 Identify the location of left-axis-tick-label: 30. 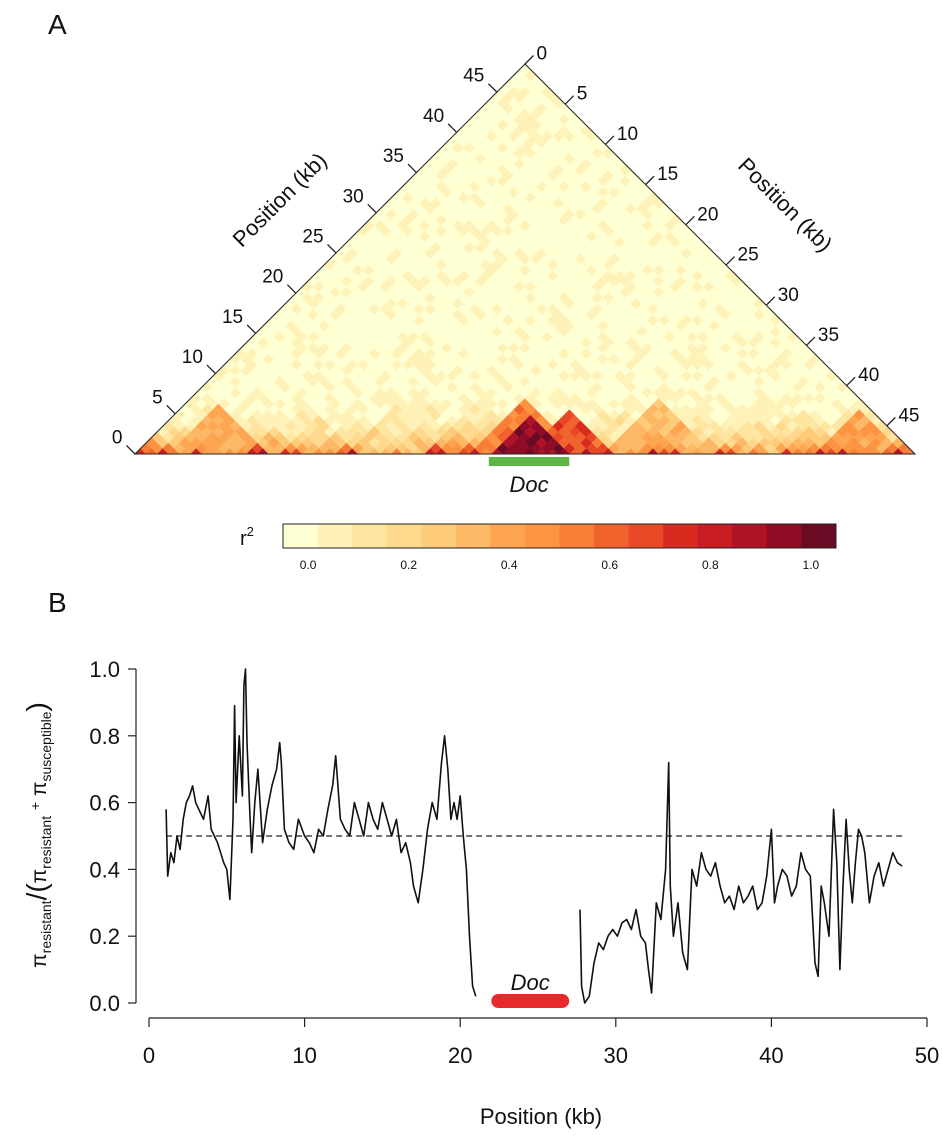
(353, 196).